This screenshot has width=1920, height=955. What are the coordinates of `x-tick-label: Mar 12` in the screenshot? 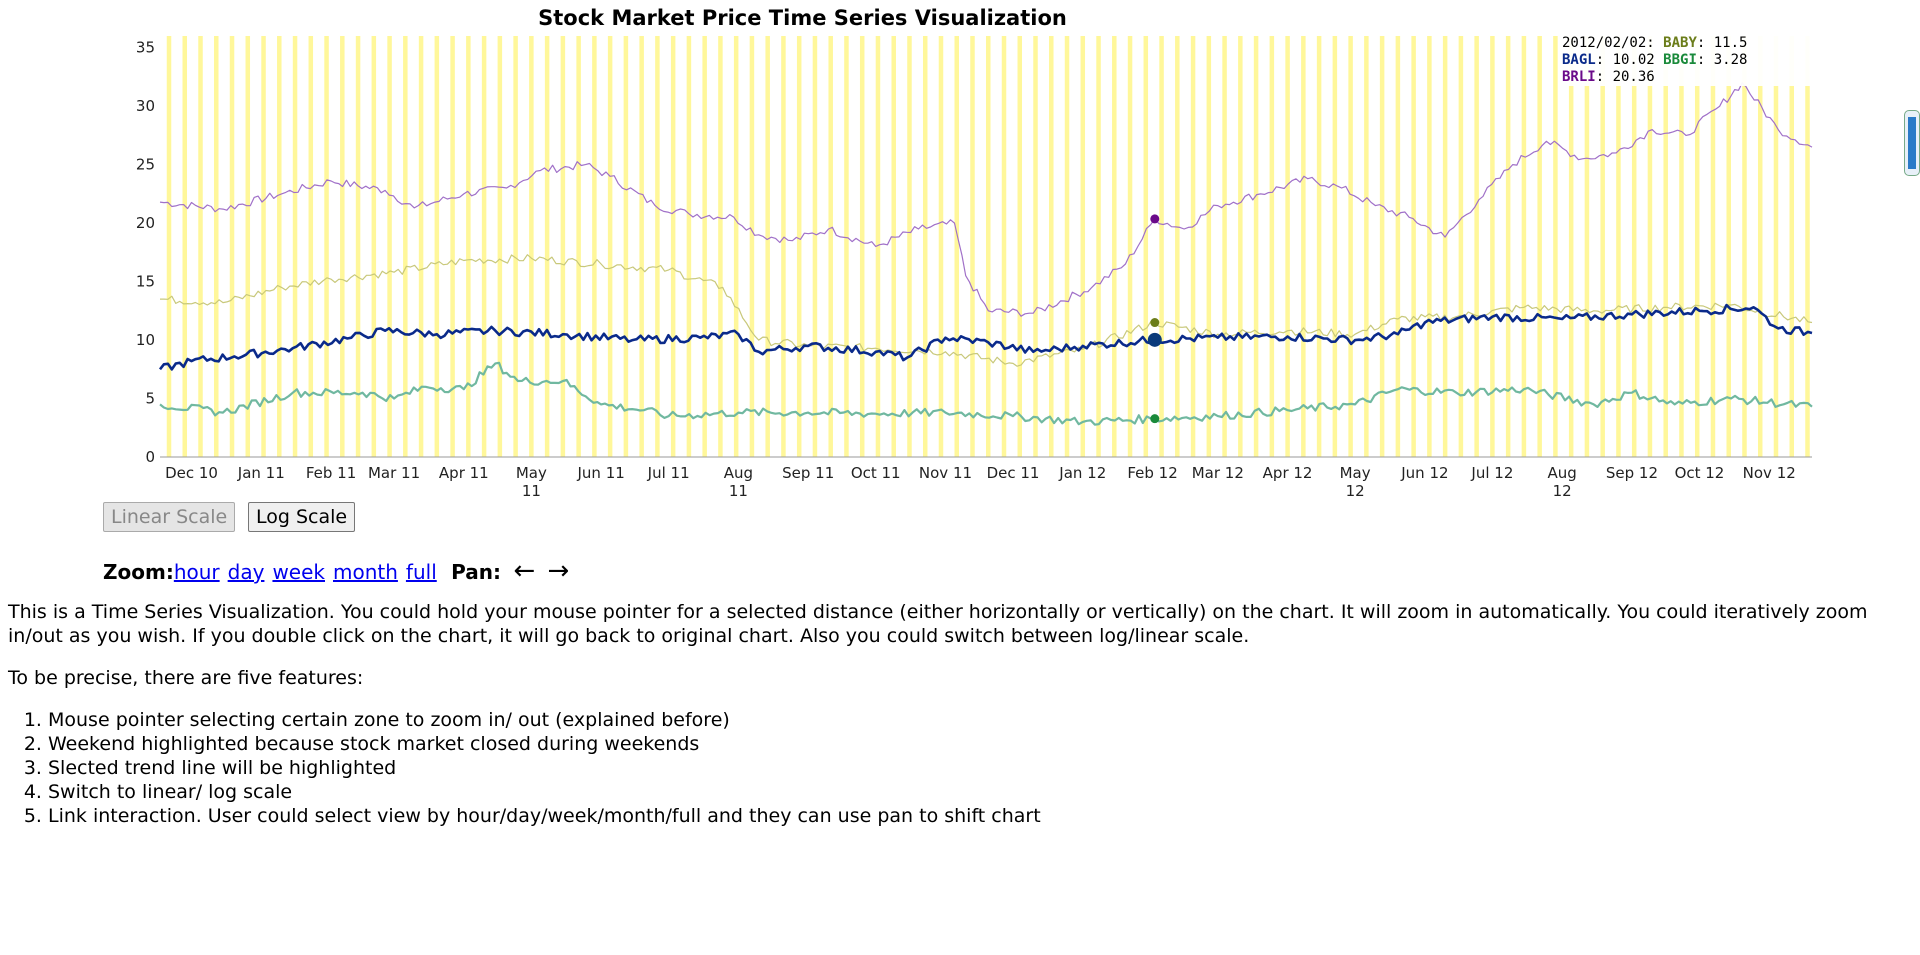 It's located at (1218, 473).